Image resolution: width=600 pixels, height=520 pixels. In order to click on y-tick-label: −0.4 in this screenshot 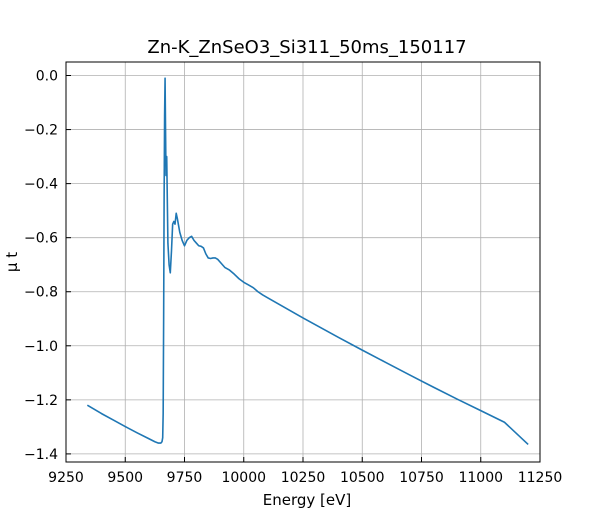, I will do `click(41, 185)`.